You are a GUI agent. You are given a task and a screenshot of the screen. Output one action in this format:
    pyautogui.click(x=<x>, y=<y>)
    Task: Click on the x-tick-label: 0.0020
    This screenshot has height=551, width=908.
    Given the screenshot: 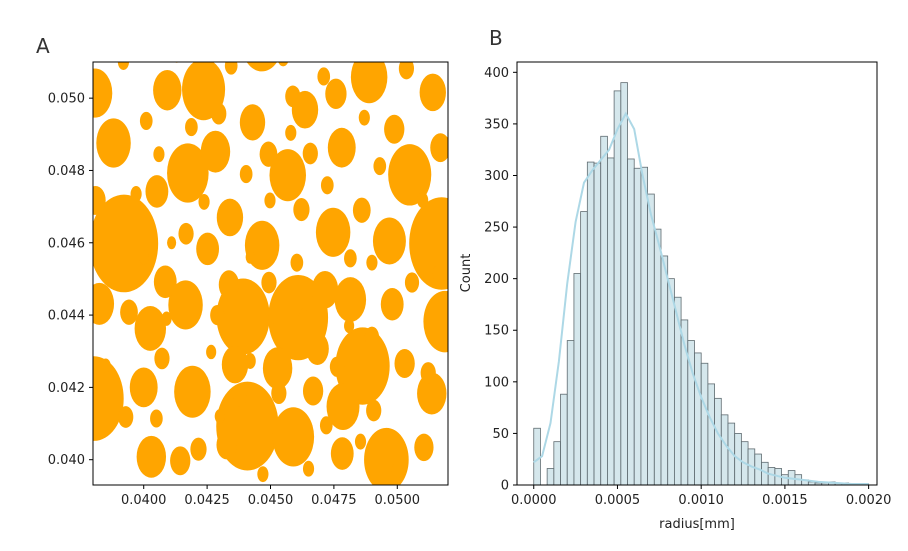 What is the action you would take?
    pyautogui.click(x=869, y=500)
    